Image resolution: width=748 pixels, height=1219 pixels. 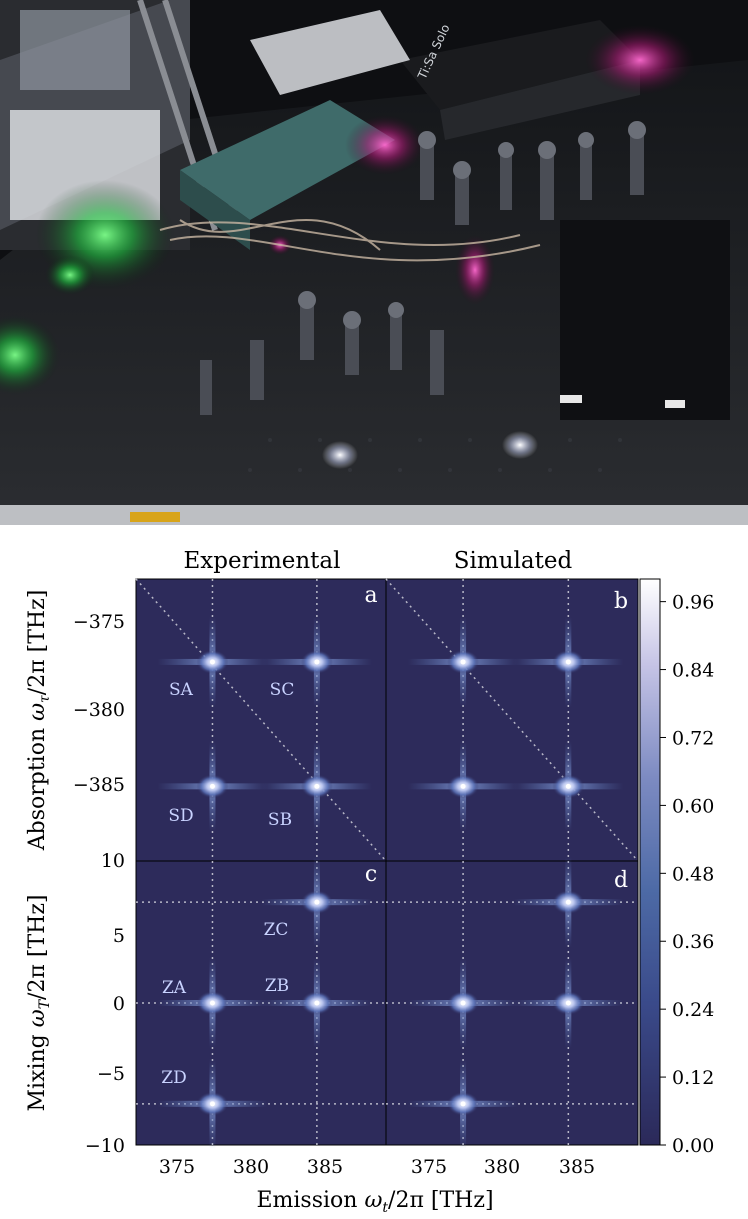 What do you see at coordinates (174, 988) in the screenshot?
I see `peak-label-za: ZA` at bounding box center [174, 988].